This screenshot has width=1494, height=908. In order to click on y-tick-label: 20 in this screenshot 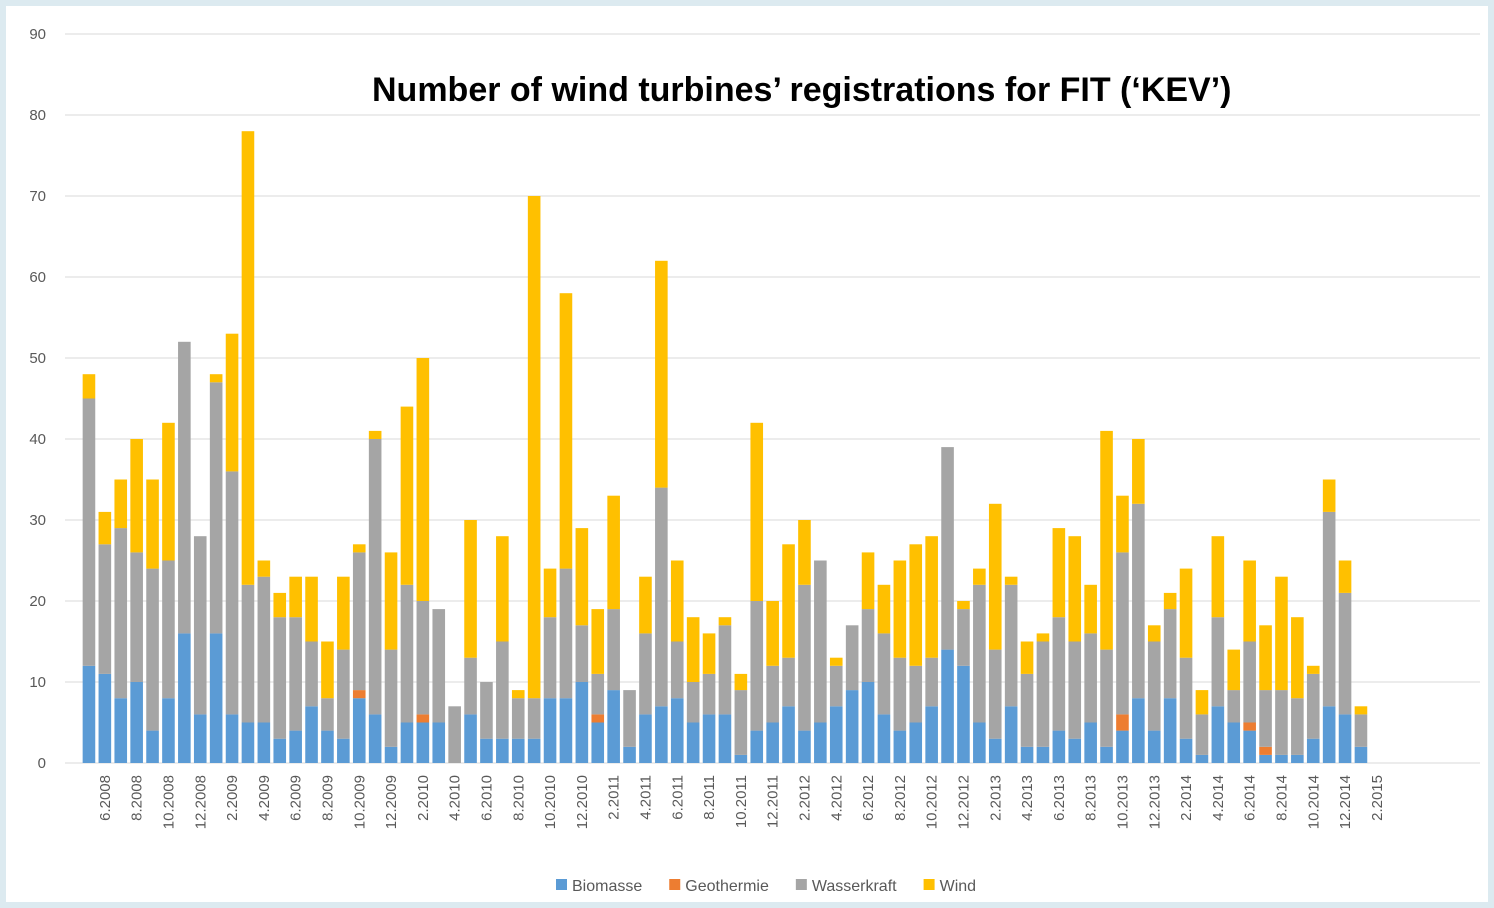, I will do `click(37, 601)`.